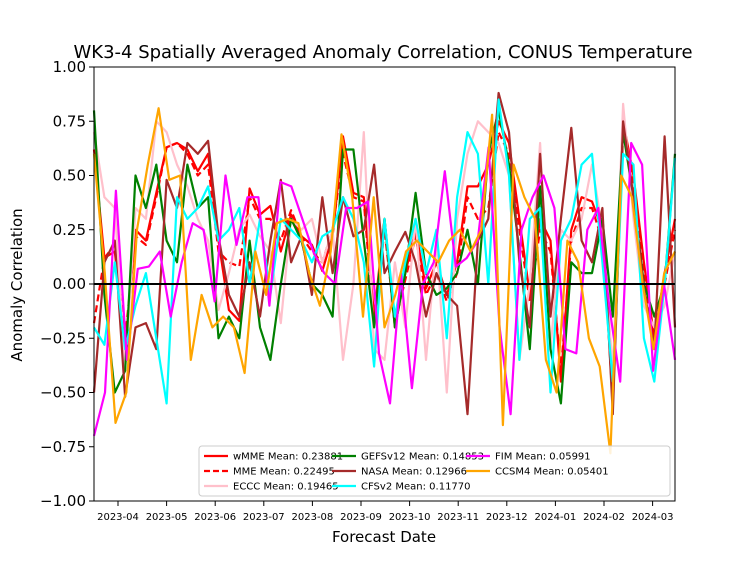 This screenshot has width=750, height=563. Describe the element at coordinates (313, 517) in the screenshot. I see `x-tick-label: 2023-08` at that location.